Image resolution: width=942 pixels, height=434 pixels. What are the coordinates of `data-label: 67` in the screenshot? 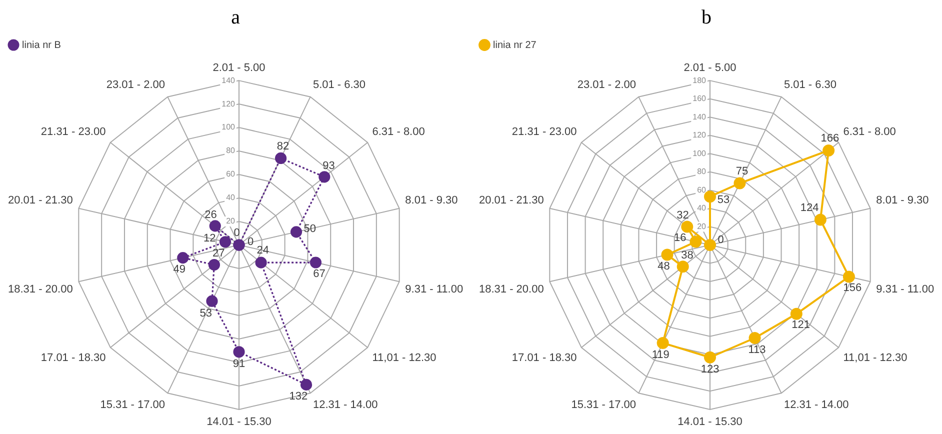 It's located at (319, 274).